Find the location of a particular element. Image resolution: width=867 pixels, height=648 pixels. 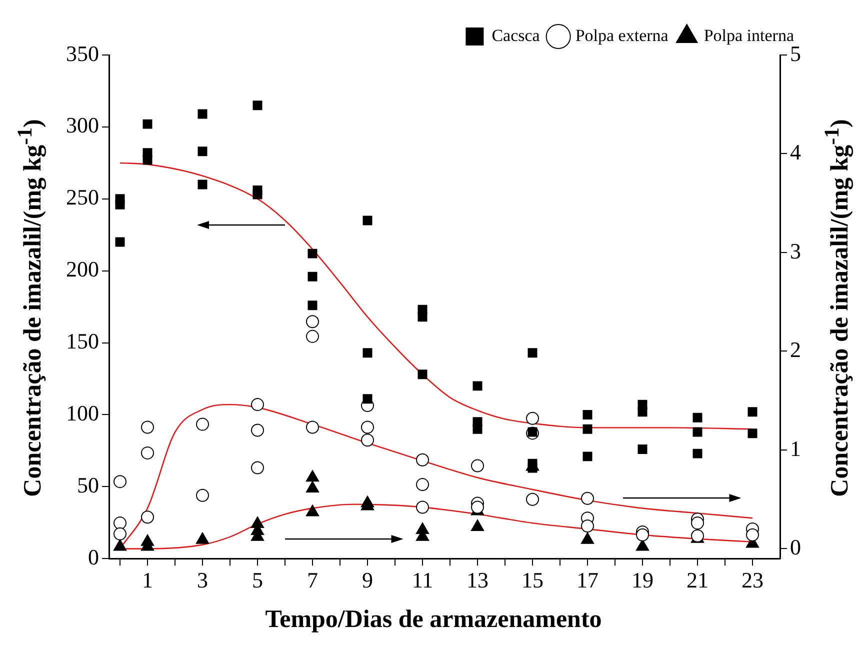

legend-label: Polpa externa is located at coordinates (622, 35).